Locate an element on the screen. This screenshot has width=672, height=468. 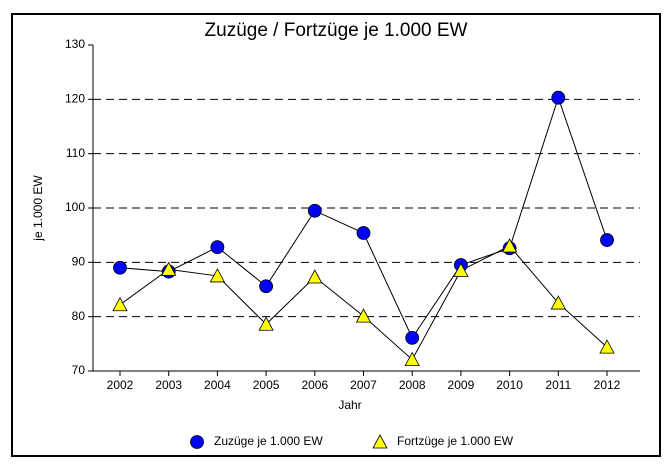
x-tick-label: 2005 is located at coordinates (266, 385).